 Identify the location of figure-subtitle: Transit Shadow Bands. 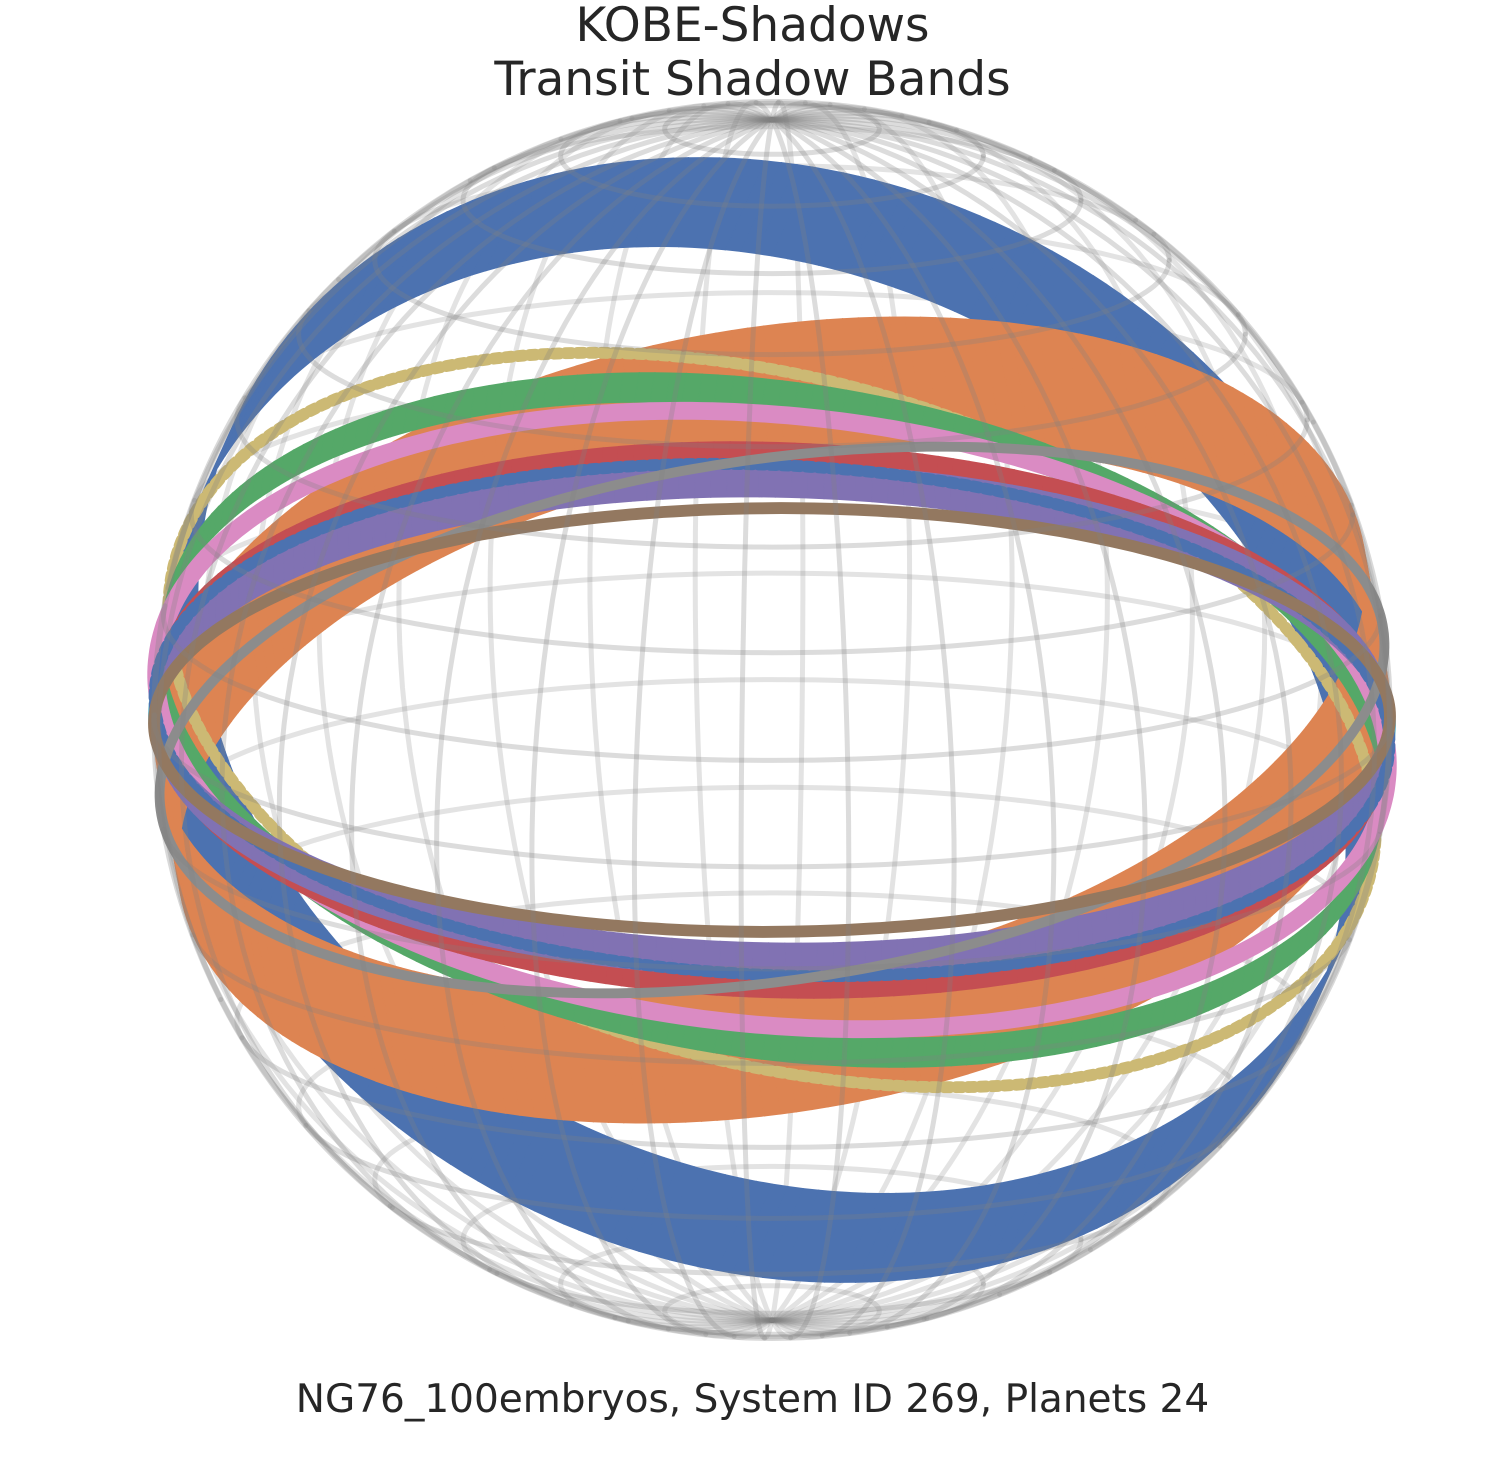
(752, 79).